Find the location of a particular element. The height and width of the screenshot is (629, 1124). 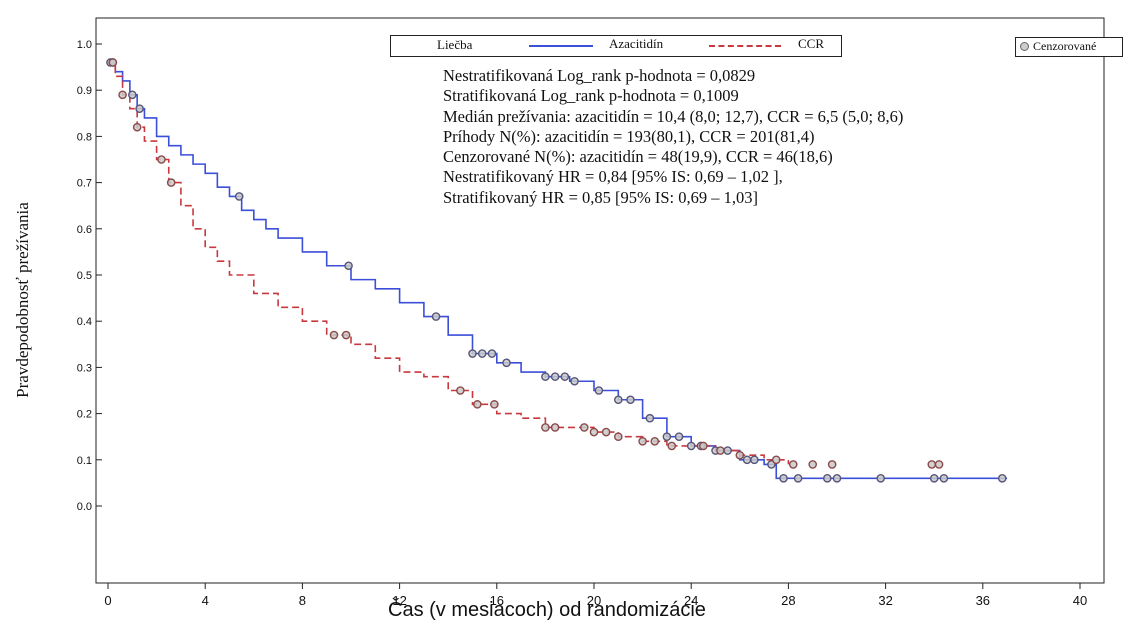

censored-legend: Cenzorované is located at coordinates (1069, 47).